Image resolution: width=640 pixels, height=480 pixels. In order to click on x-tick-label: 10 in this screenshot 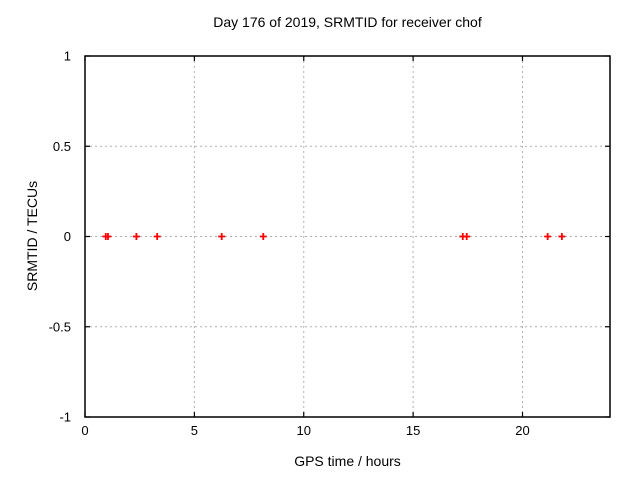, I will do `click(304, 430)`.